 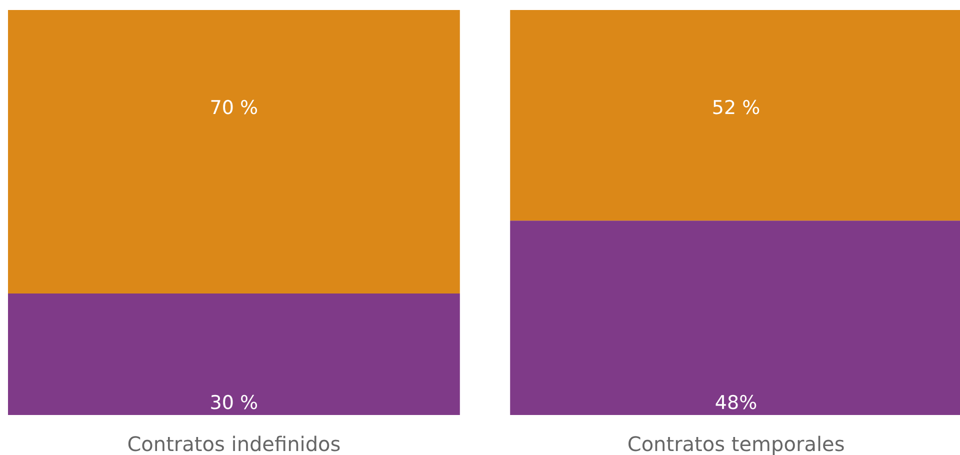 What do you see at coordinates (234, 443) in the screenshot?
I see `x-tick-label: Contratos indefinidos` at bounding box center [234, 443].